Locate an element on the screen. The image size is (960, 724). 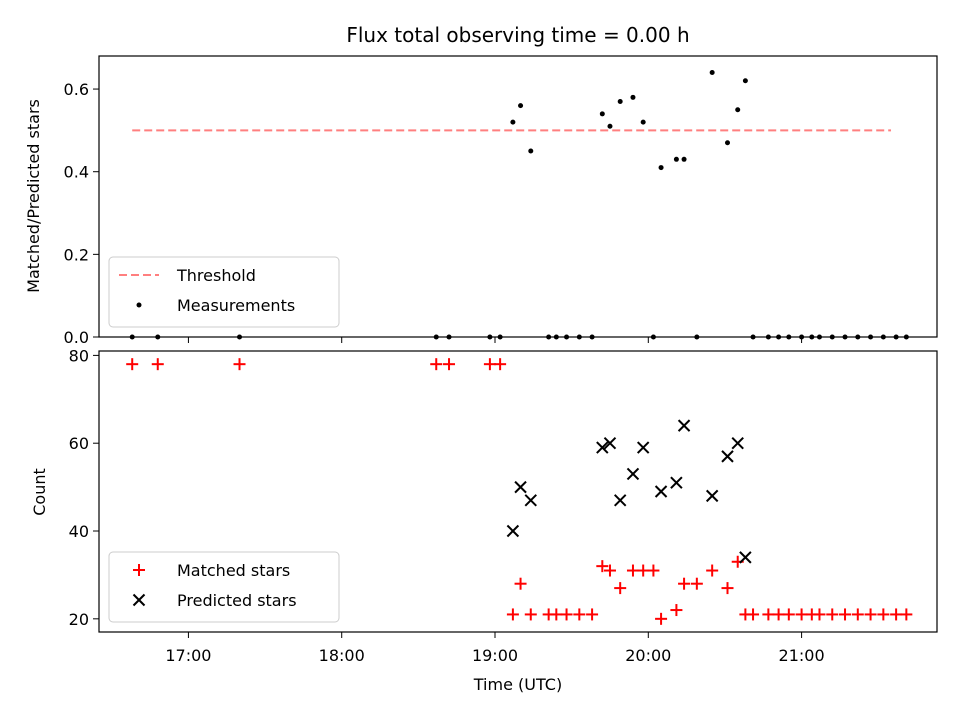
bottom-legend-label-1: Predicted stars is located at coordinates (237, 600).